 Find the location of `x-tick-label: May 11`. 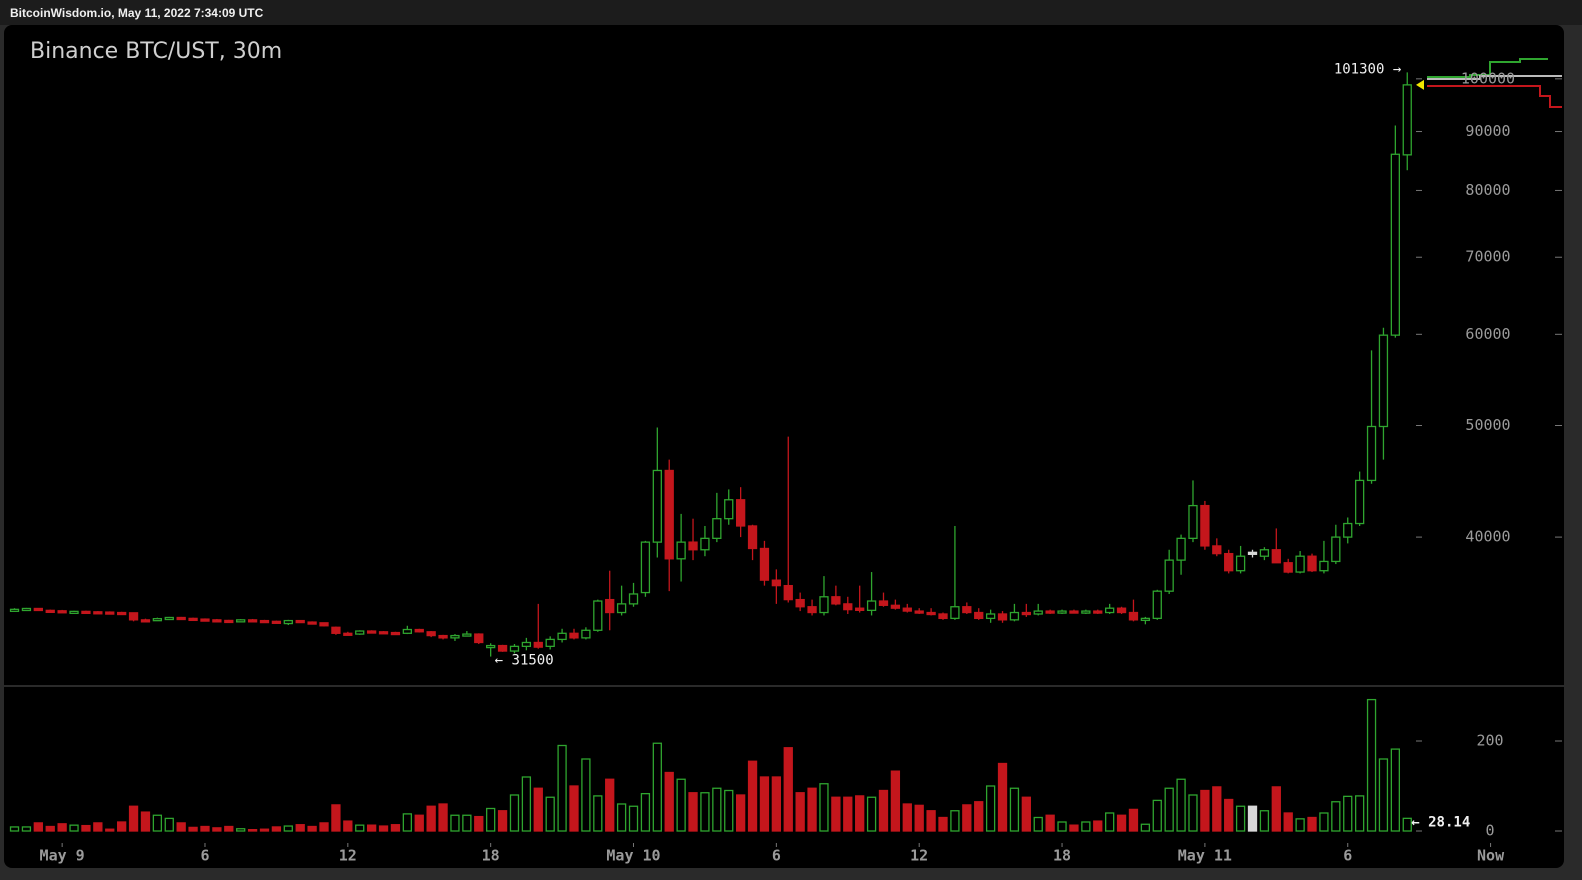

x-tick-label: May 11 is located at coordinates (1205, 856).